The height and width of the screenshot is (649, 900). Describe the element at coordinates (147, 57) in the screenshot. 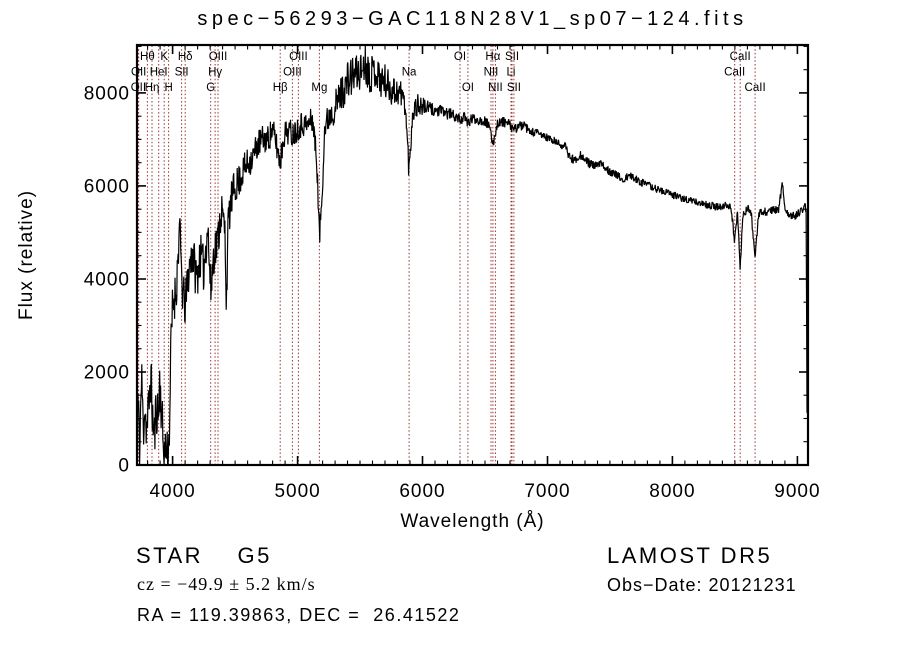

I see `line-label-Hθ: Hθ` at that location.